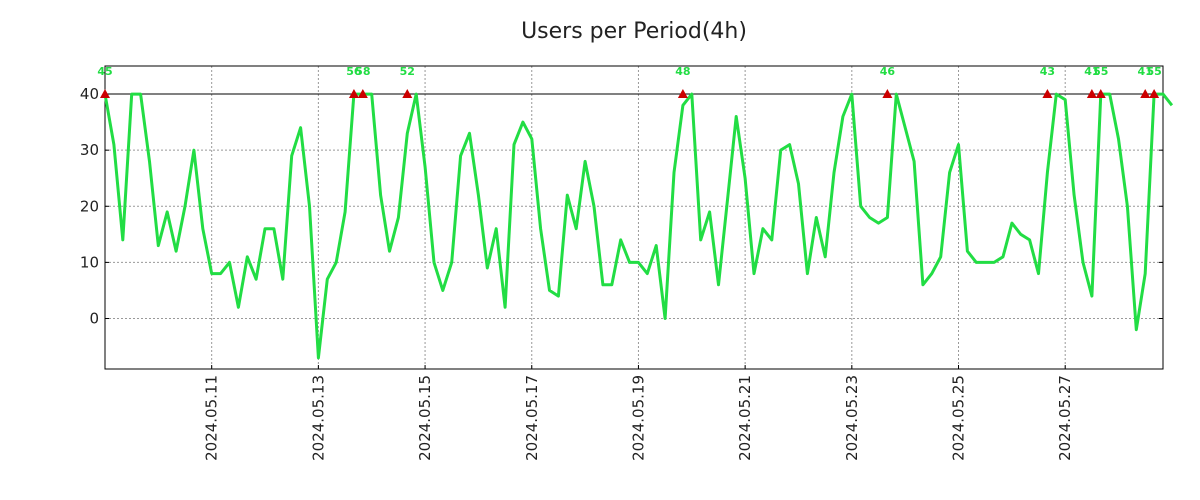 The width and height of the screenshot is (1200, 500). What do you see at coordinates (425, 418) in the screenshot?
I see `x-tick-label: 2024.05.15` at bounding box center [425, 418].